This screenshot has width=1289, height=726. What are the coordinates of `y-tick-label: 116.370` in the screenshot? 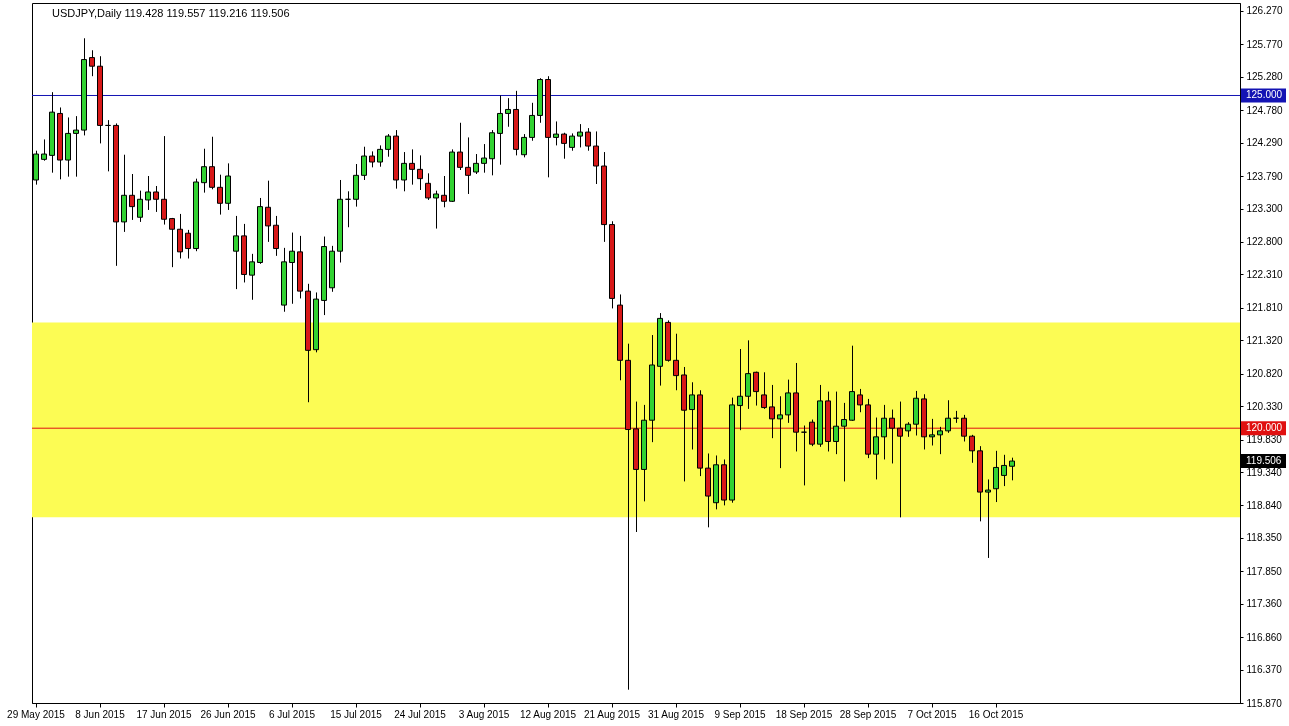 It's located at (1264, 670).